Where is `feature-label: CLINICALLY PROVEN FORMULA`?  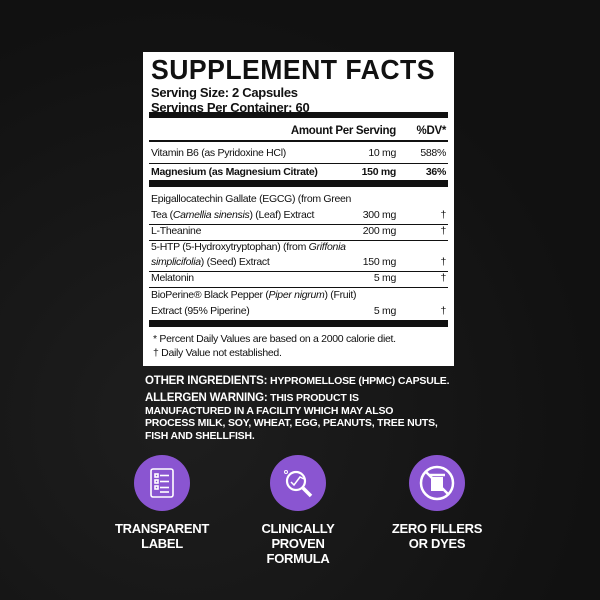 feature-label: CLINICALLY PROVEN FORMULA is located at coordinates (298, 543).